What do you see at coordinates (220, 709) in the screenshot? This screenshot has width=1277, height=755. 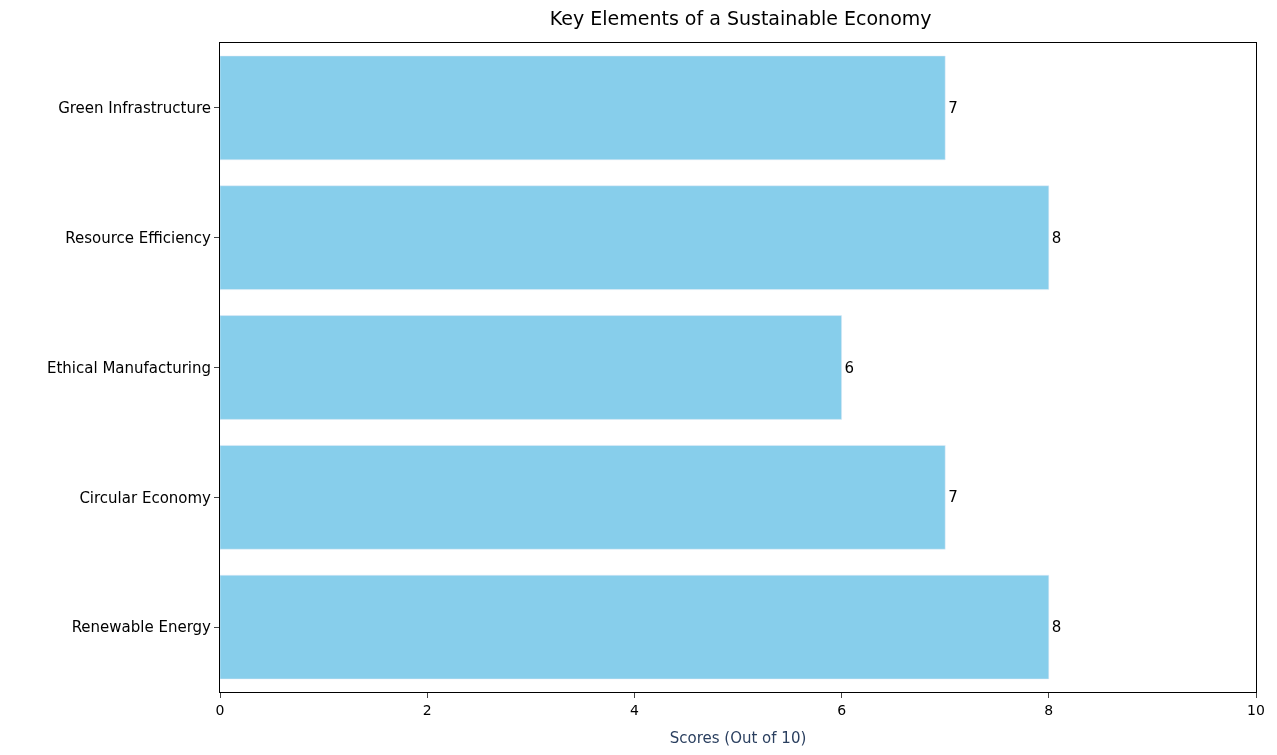 I see `x-tick-label: 0` at bounding box center [220, 709].